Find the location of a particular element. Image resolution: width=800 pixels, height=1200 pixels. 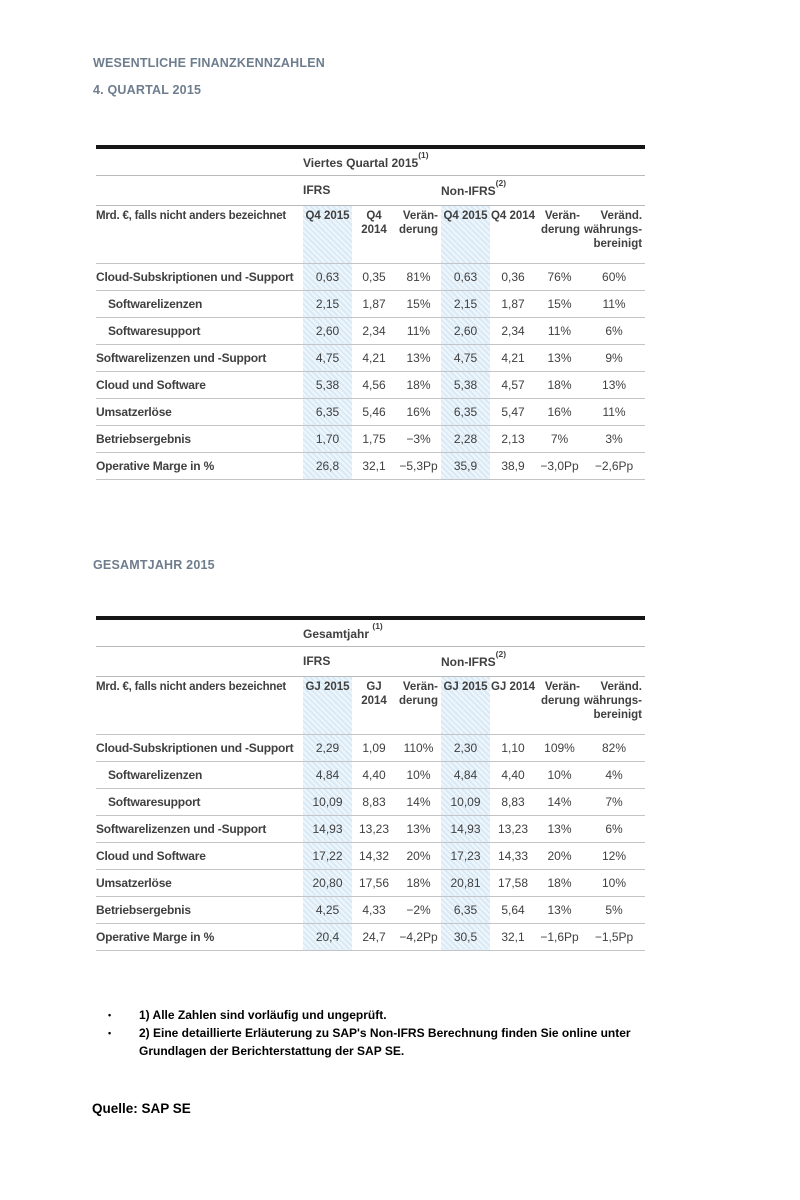

cell-value: 14% is located at coordinates (418, 802).